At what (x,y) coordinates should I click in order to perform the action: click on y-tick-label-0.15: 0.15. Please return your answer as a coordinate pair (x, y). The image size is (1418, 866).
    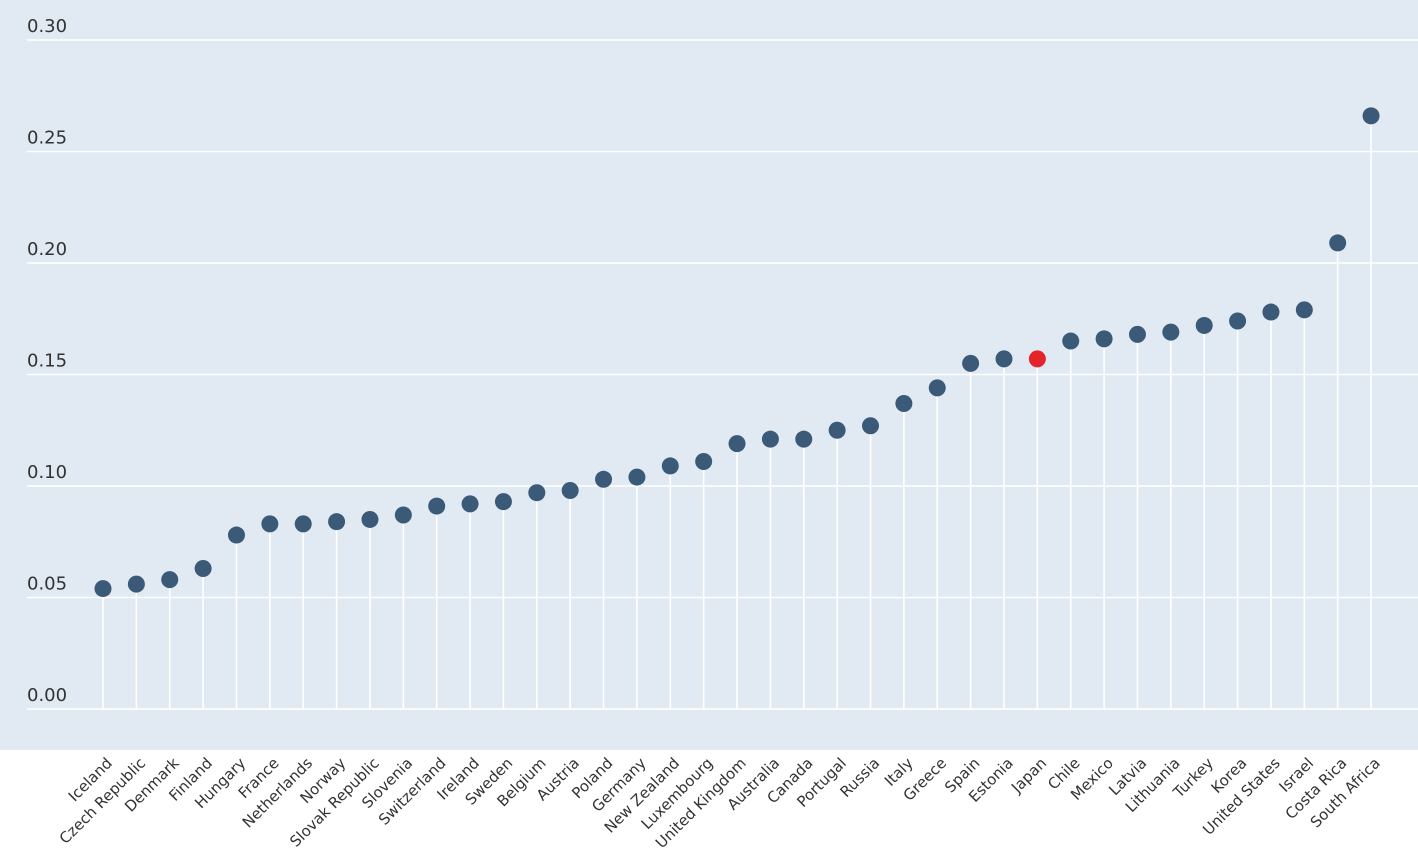
    Looking at the image, I should click on (47, 361).